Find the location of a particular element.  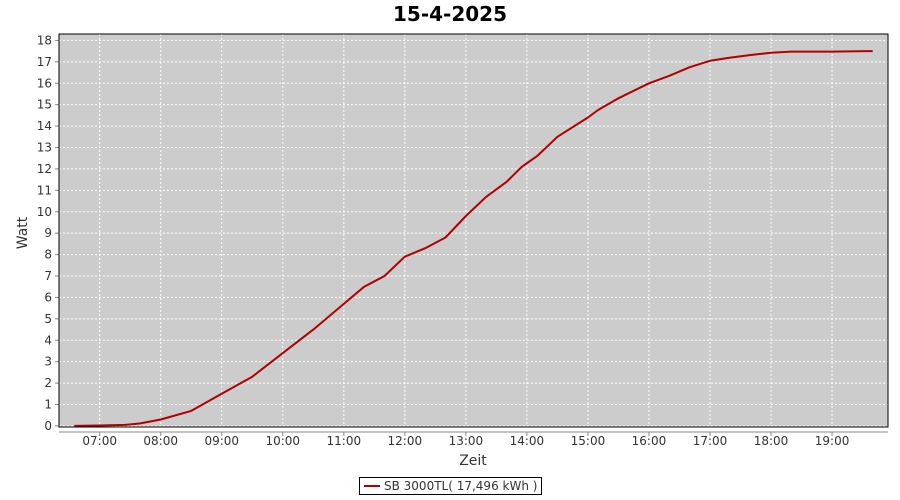

x-tick-label: 18:00 is located at coordinates (771, 441).